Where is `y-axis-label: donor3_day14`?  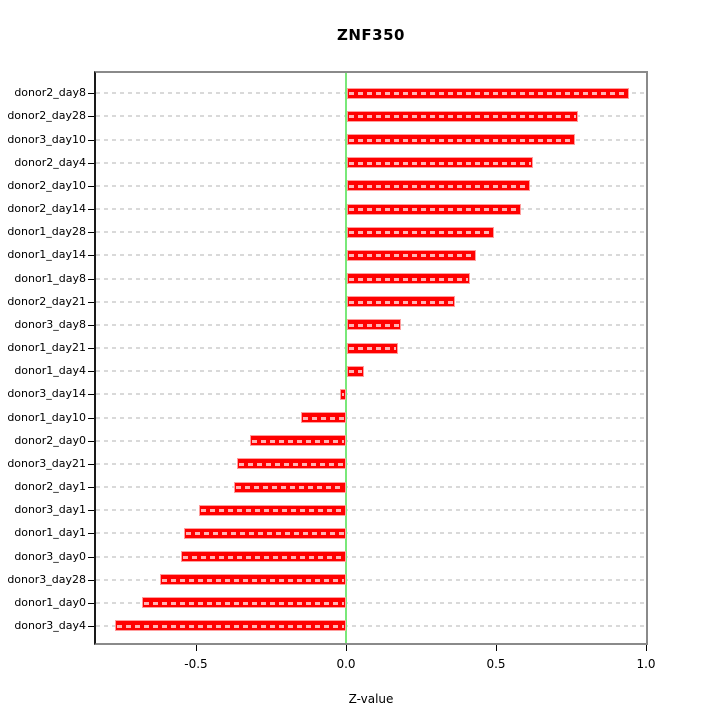
y-axis-label: donor3_day14 is located at coordinates (46, 394).